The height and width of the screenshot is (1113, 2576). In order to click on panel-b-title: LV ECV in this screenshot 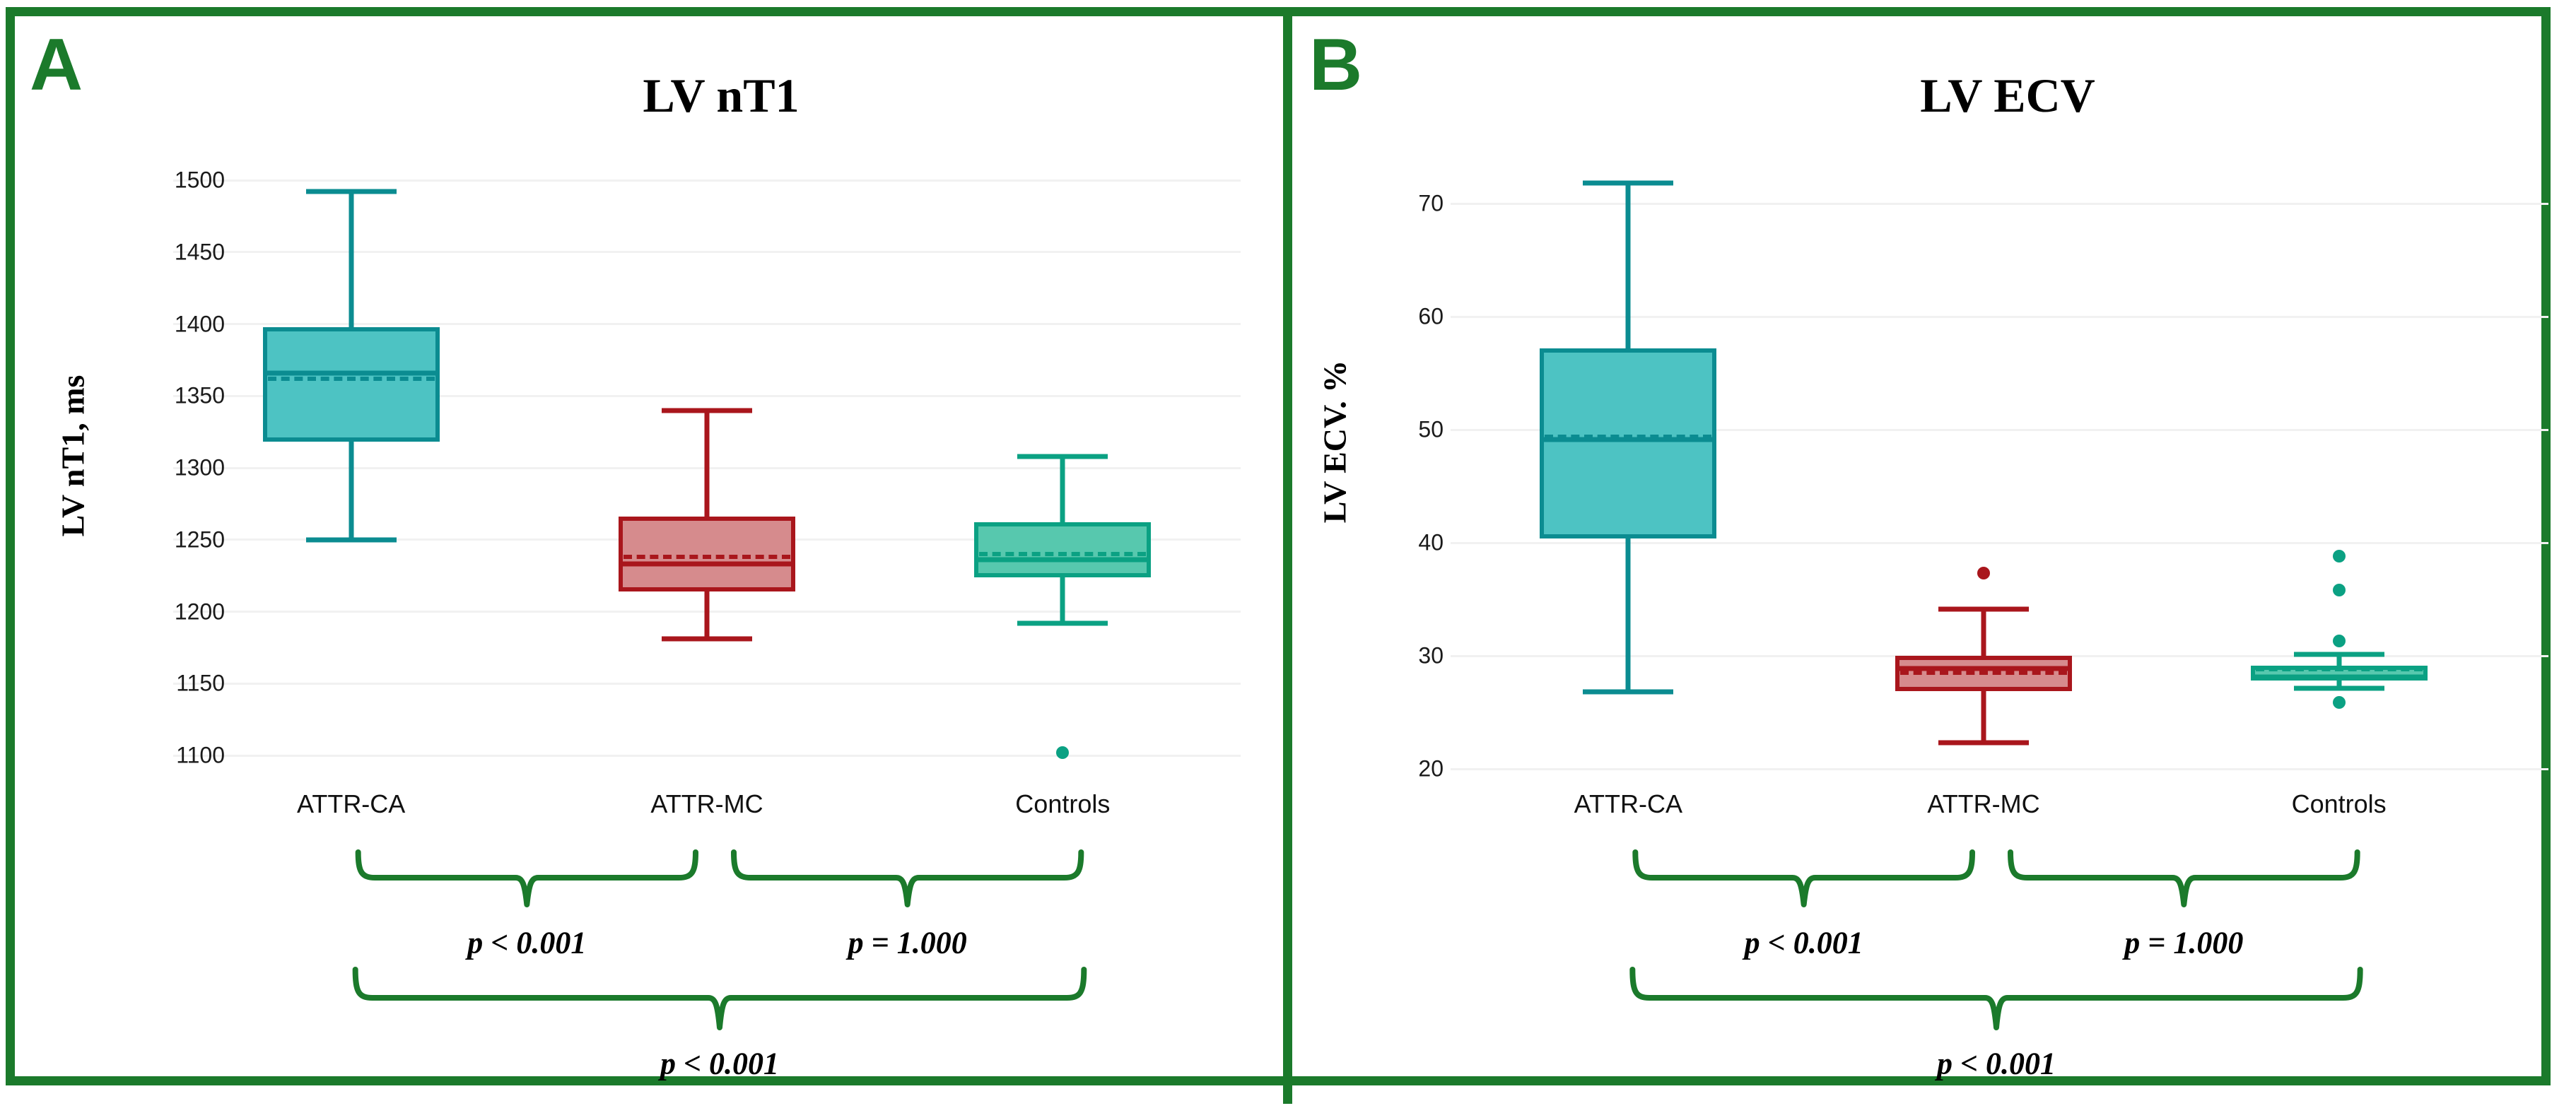, I will do `click(2007, 95)`.